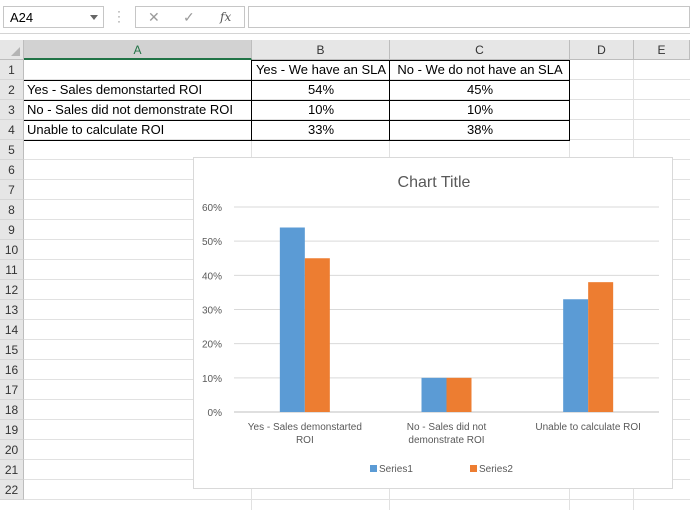 The height and width of the screenshot is (510, 690). Describe the element at coordinates (138, 50) in the screenshot. I see `column-header-a: A` at that location.